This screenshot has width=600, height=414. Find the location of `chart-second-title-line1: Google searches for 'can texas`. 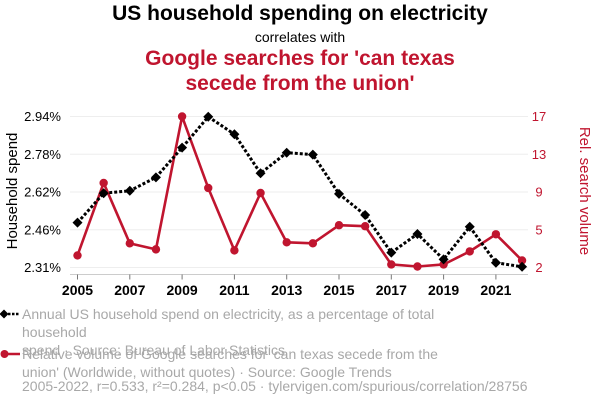

chart-second-title-line1: Google searches for 'can texas is located at coordinates (300, 58).